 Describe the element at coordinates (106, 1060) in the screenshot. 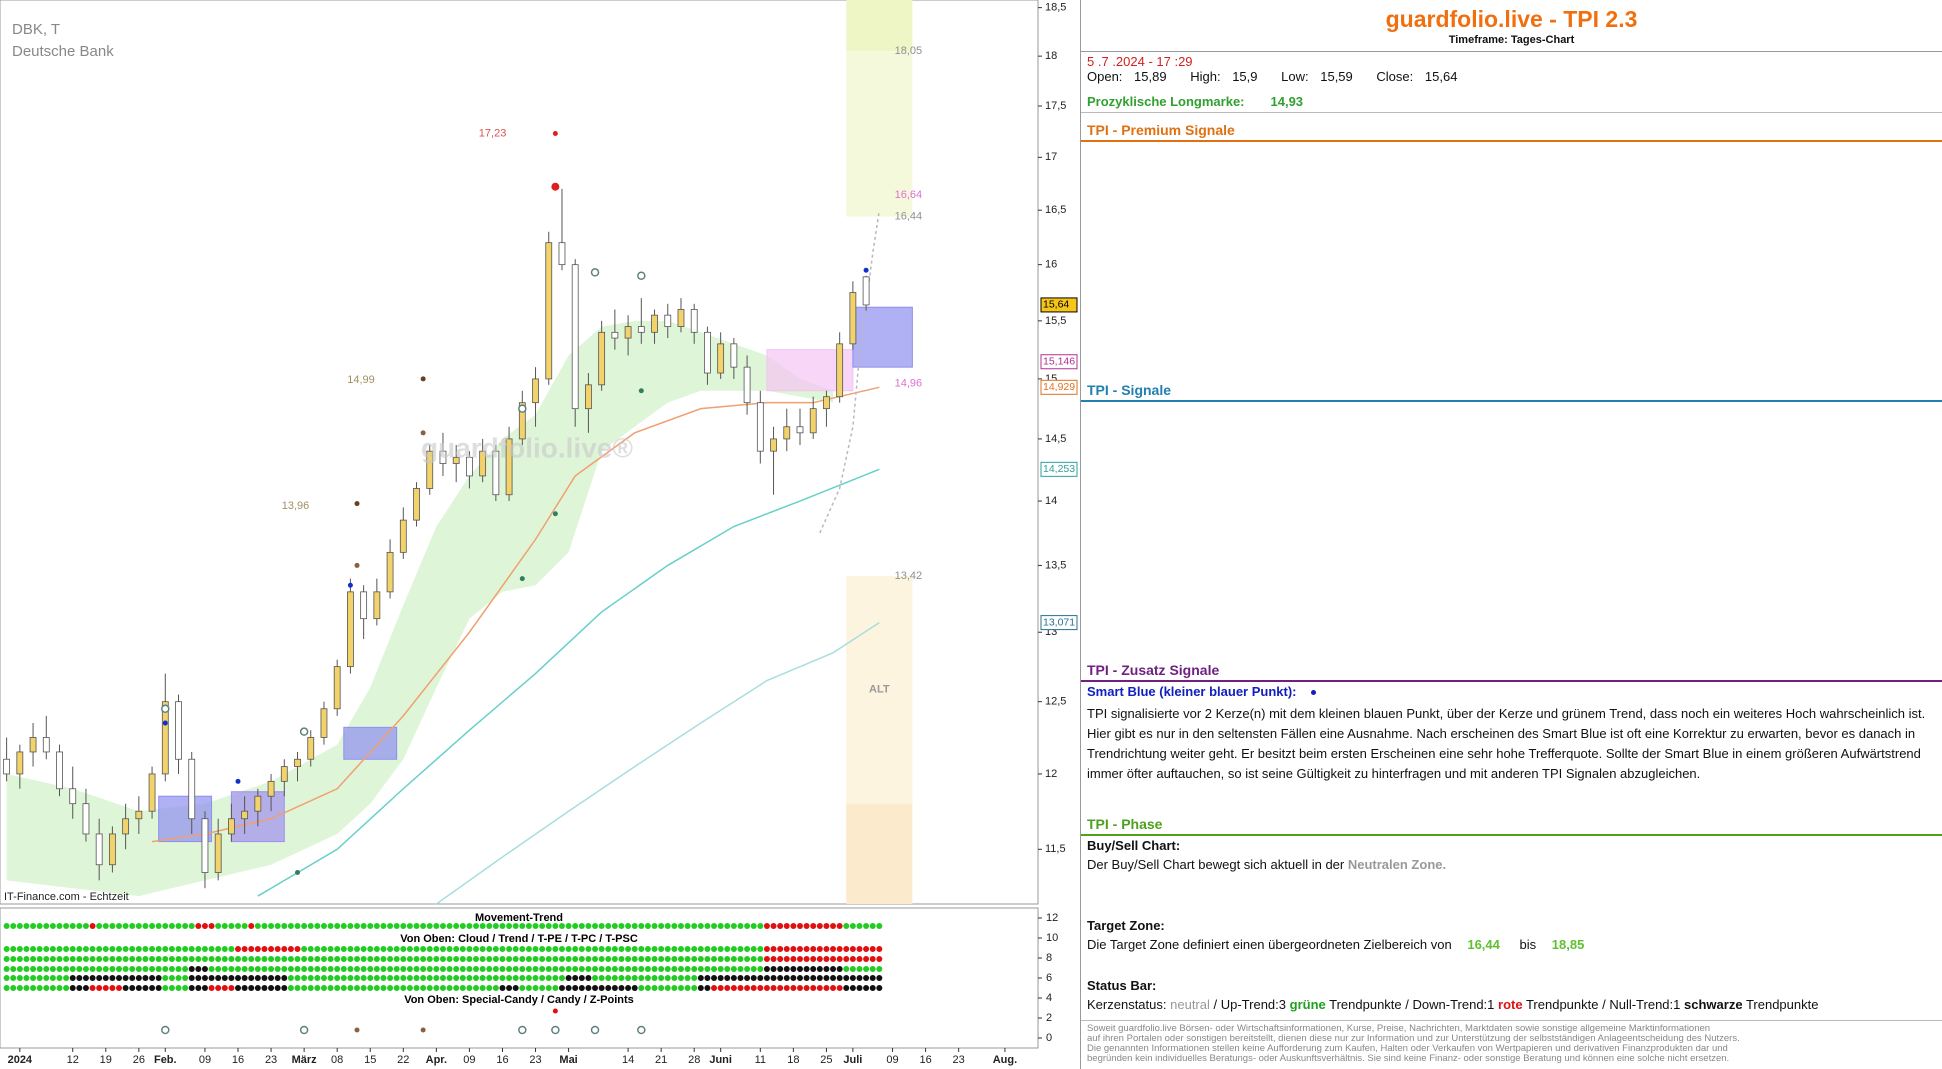

I see `x-tick-label: 19` at that location.